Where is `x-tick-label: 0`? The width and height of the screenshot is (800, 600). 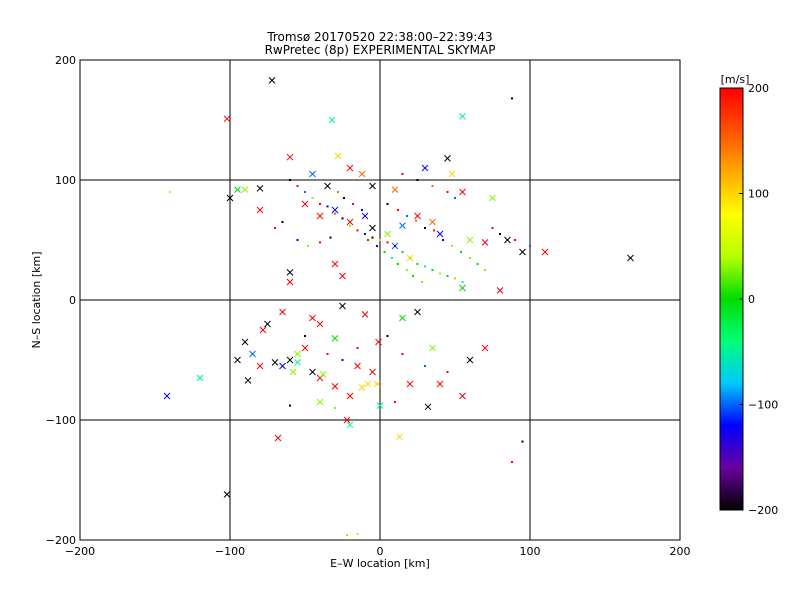
x-tick-label: 0 is located at coordinates (380, 551).